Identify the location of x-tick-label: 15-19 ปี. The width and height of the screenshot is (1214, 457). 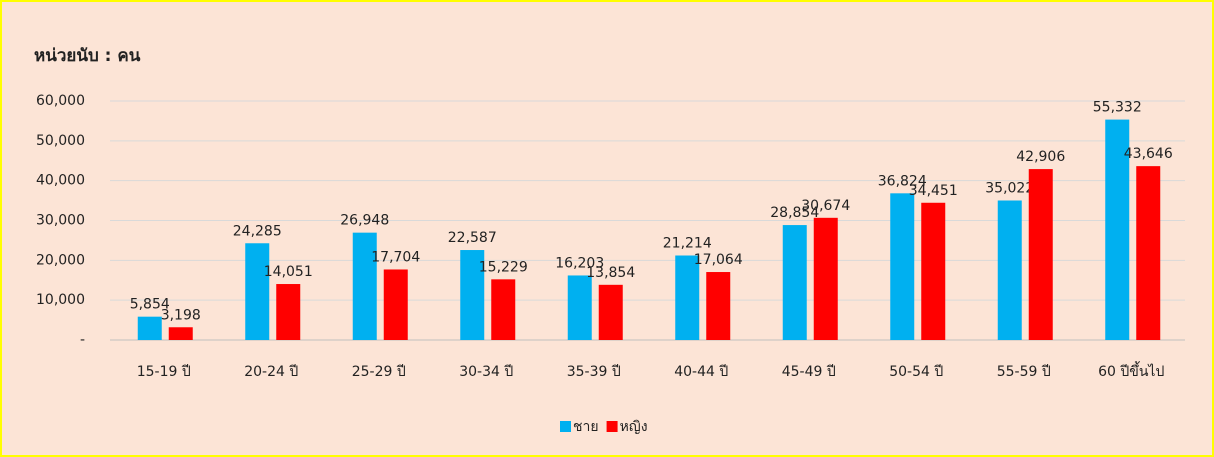
(164, 372).